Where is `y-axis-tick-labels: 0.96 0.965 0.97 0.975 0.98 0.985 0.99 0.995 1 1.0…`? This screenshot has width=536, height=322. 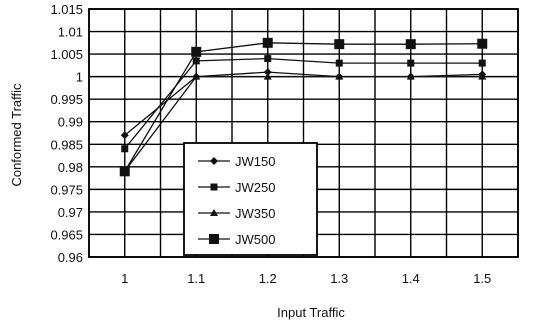 y-axis-tick-labels: 0.96 0.965 0.97 0.975 0.98 0.985 0.99 0.995 1 1.0… is located at coordinates (66, 133).